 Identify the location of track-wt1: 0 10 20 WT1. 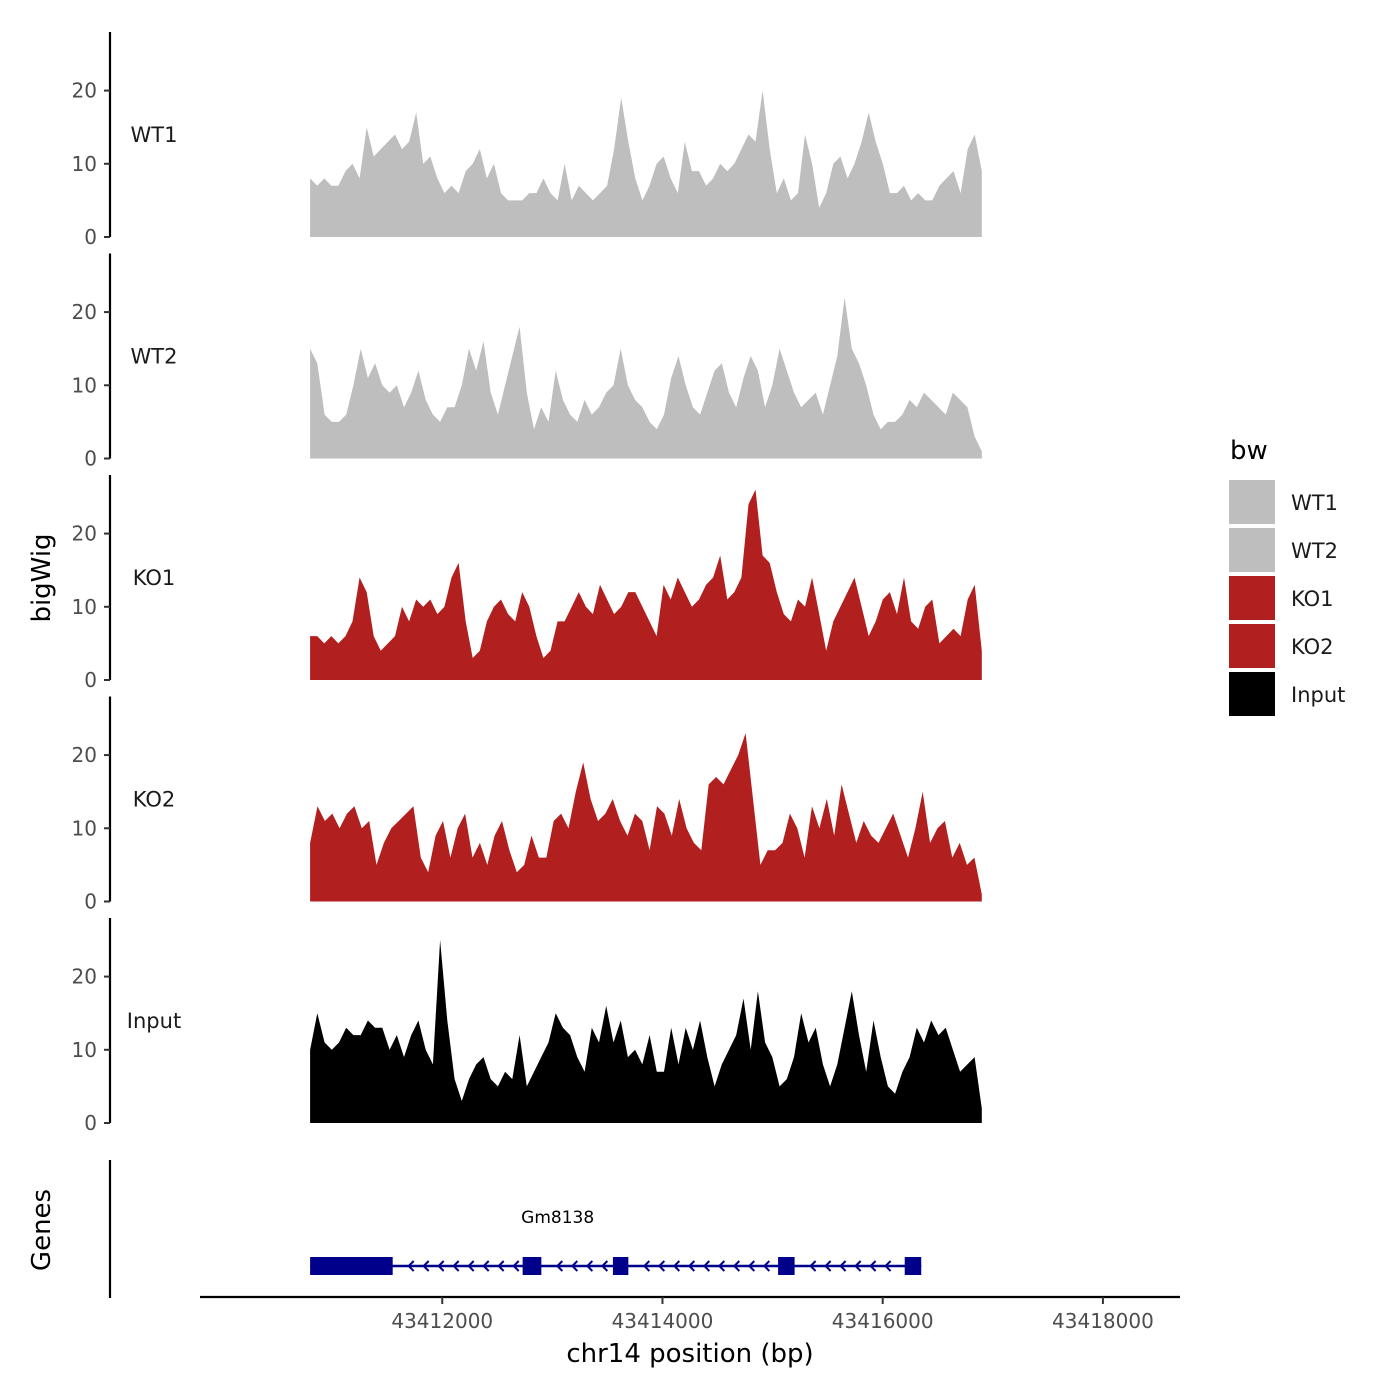
(527, 140).